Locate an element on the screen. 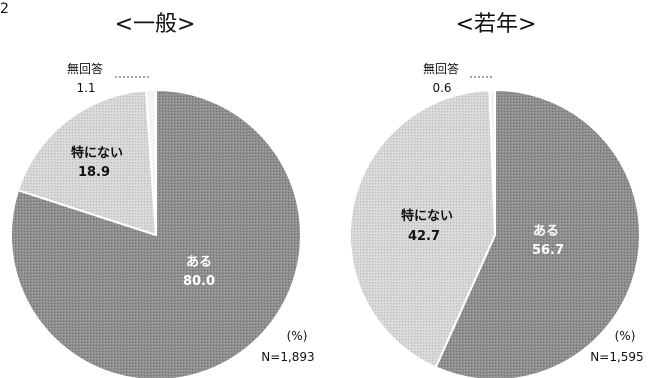  slice-label-yes-youth: ある is located at coordinates (546, 231).